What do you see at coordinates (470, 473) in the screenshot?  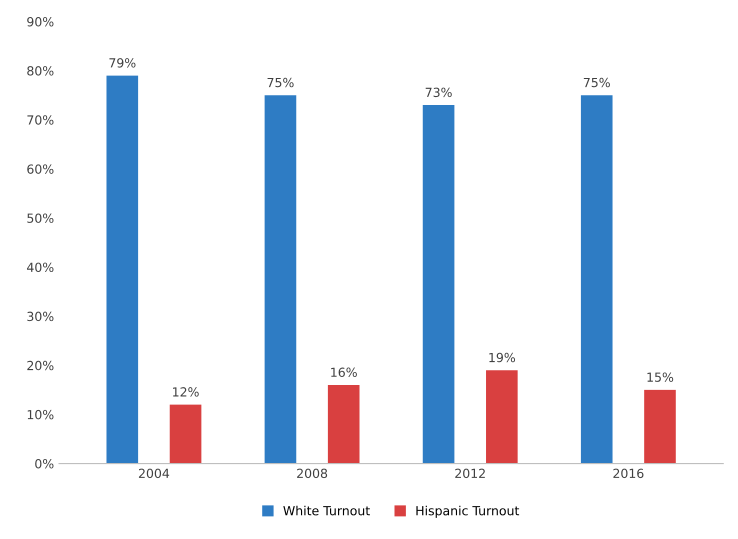 I see `x-tick-label: 2012` at bounding box center [470, 473].